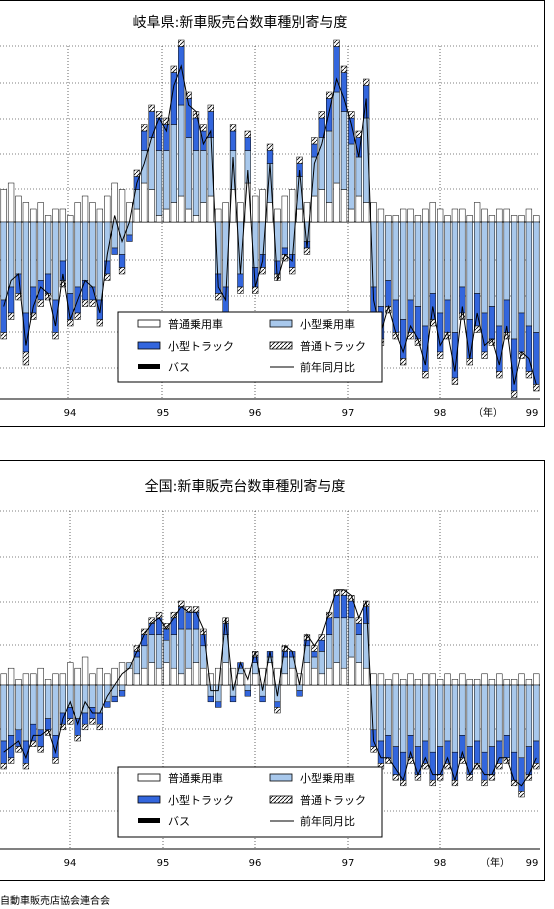 The width and height of the screenshot is (554, 909). I want to click on x-tick-label: 96, so click(255, 863).